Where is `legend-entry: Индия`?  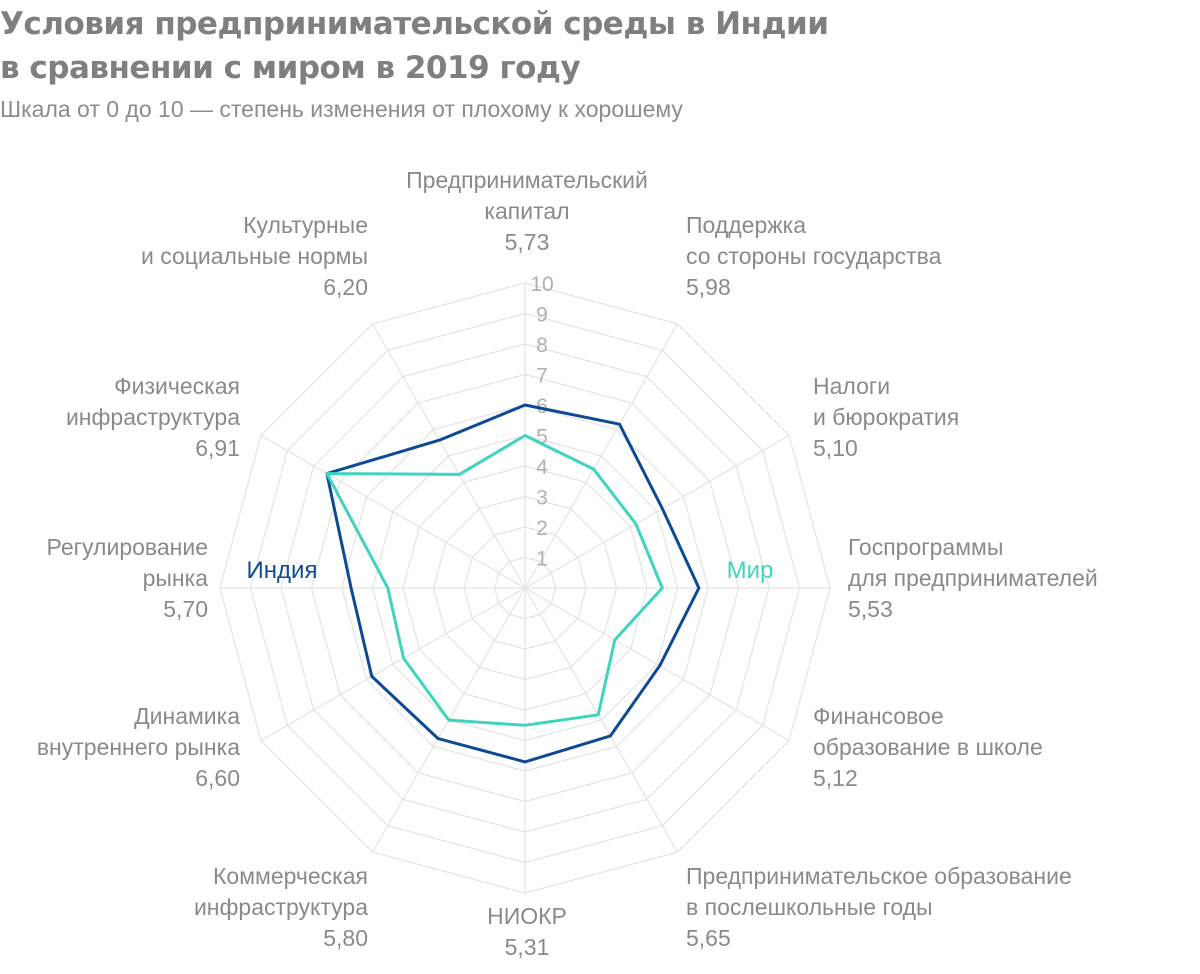
legend-entry: Индия is located at coordinates (282, 570).